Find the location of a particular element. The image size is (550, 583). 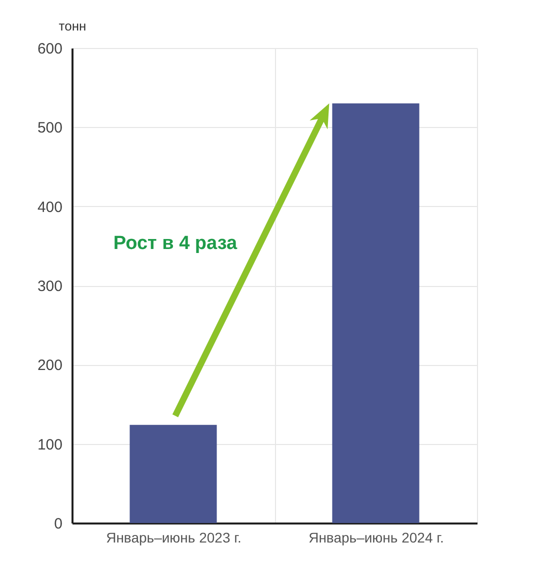

y-tick-label: 200 is located at coordinates (49, 365).